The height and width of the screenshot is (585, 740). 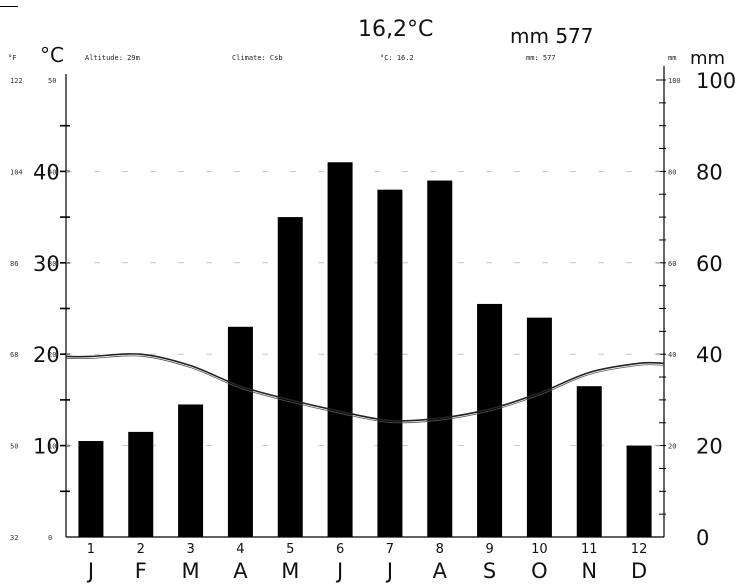 What do you see at coordinates (702, 538) in the screenshot?
I see `mm-hand-label: 0` at bounding box center [702, 538].